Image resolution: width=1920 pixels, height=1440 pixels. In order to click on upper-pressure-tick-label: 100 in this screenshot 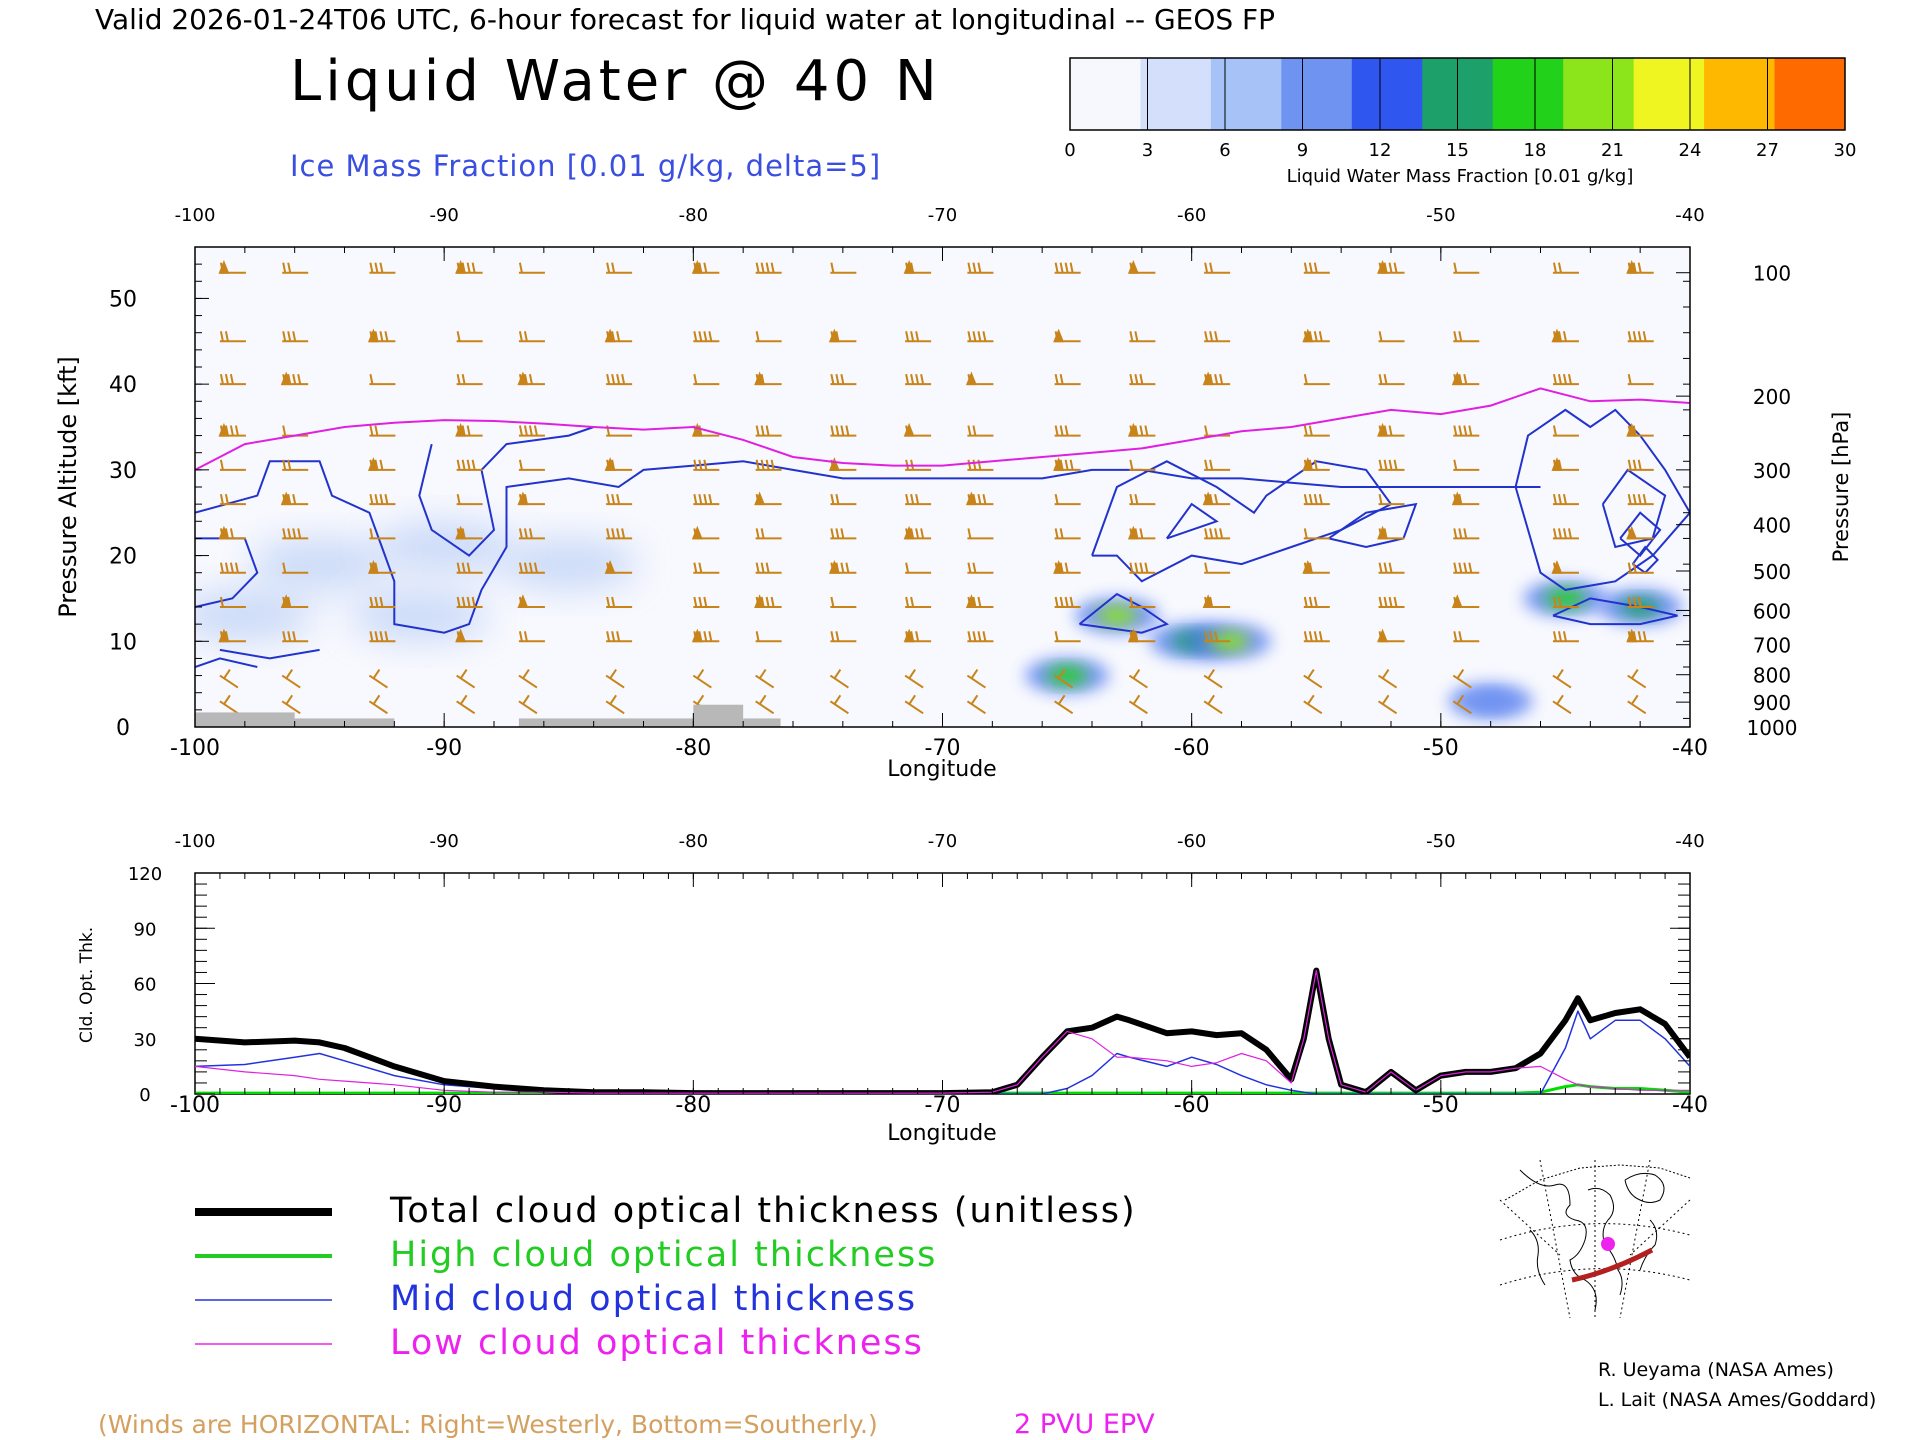, I will do `click(1772, 274)`.